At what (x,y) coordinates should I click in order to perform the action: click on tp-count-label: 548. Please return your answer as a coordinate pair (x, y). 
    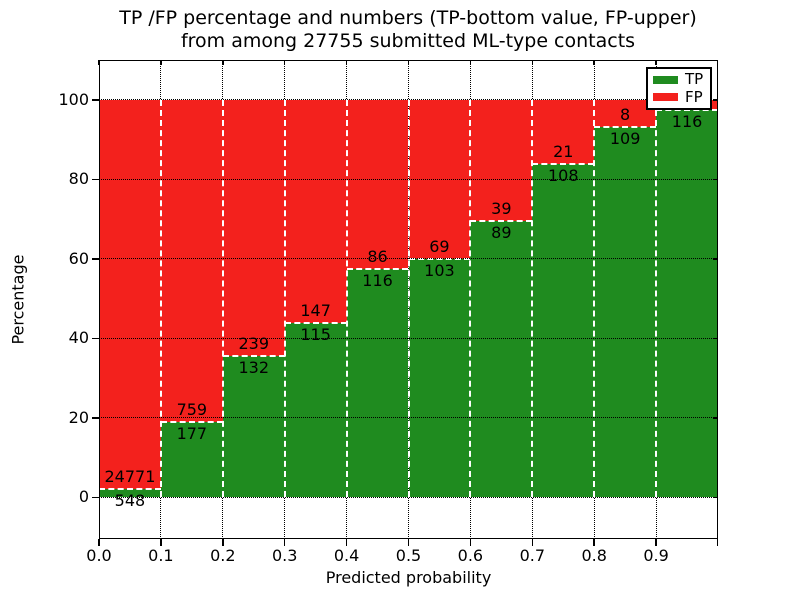
    Looking at the image, I should click on (130, 500).